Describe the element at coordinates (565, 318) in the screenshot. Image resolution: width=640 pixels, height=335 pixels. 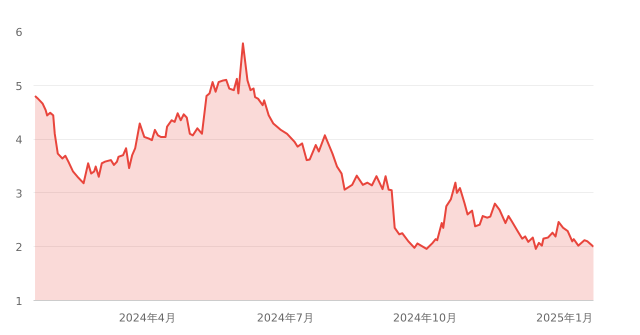
I see `x-tick-label: 2025年1月` at that location.